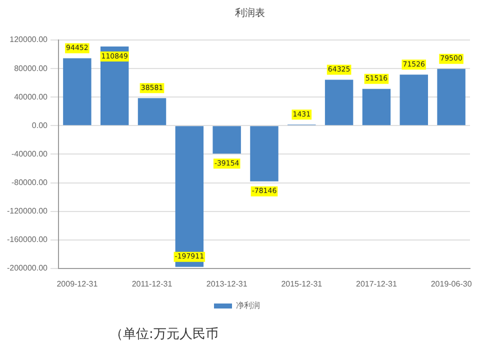 The width and height of the screenshot is (500, 362). What do you see at coordinates (302, 283) in the screenshot?
I see `x-tick-label: 2015-12-31` at bounding box center [302, 283].